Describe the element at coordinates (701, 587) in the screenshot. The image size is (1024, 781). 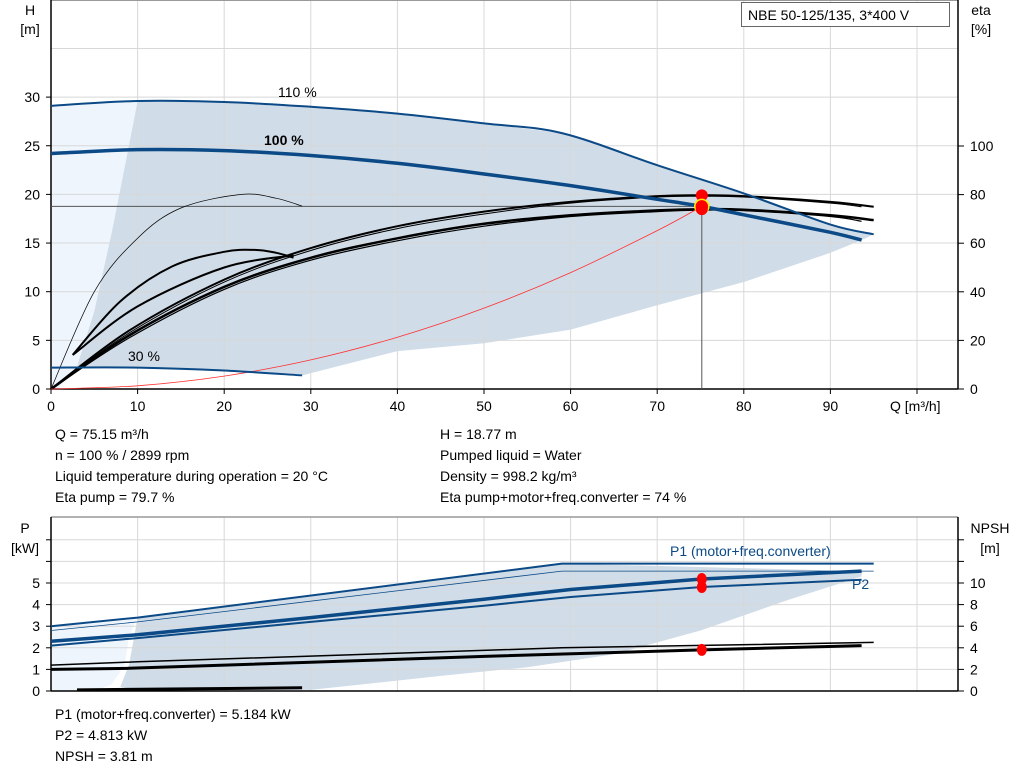
I see `p2-point` at that location.